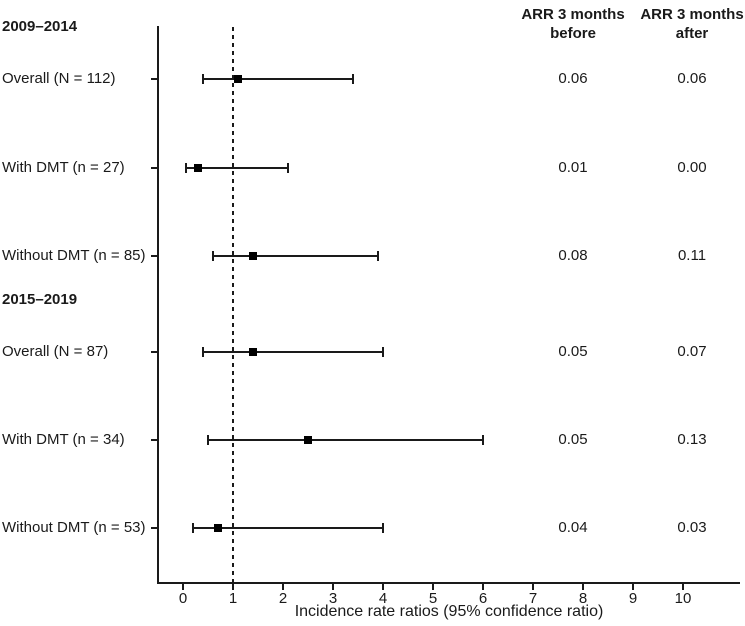 The height and width of the screenshot is (626, 745). Describe the element at coordinates (448, 583) in the screenshot. I see `x-axis-spine` at that location.